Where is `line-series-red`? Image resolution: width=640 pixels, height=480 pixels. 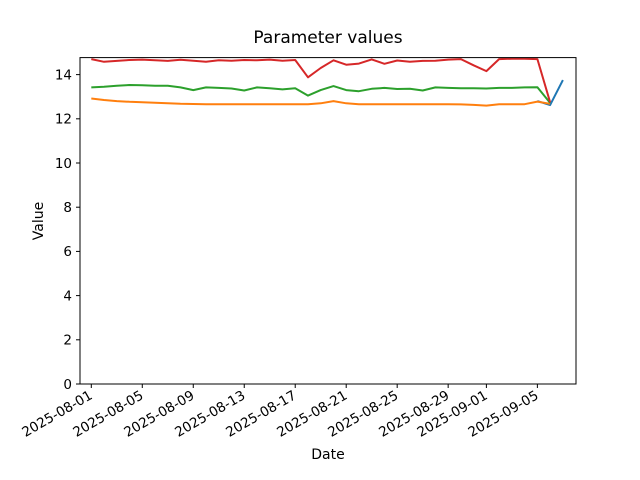
line-series-red is located at coordinates (321, 80).